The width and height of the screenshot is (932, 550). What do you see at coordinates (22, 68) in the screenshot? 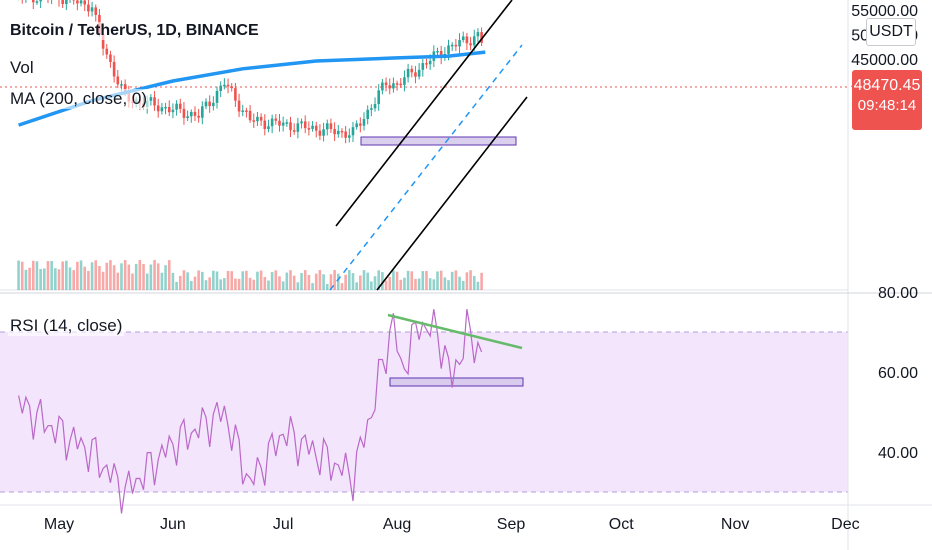
I see `volume-legend: Vol` at bounding box center [22, 68].